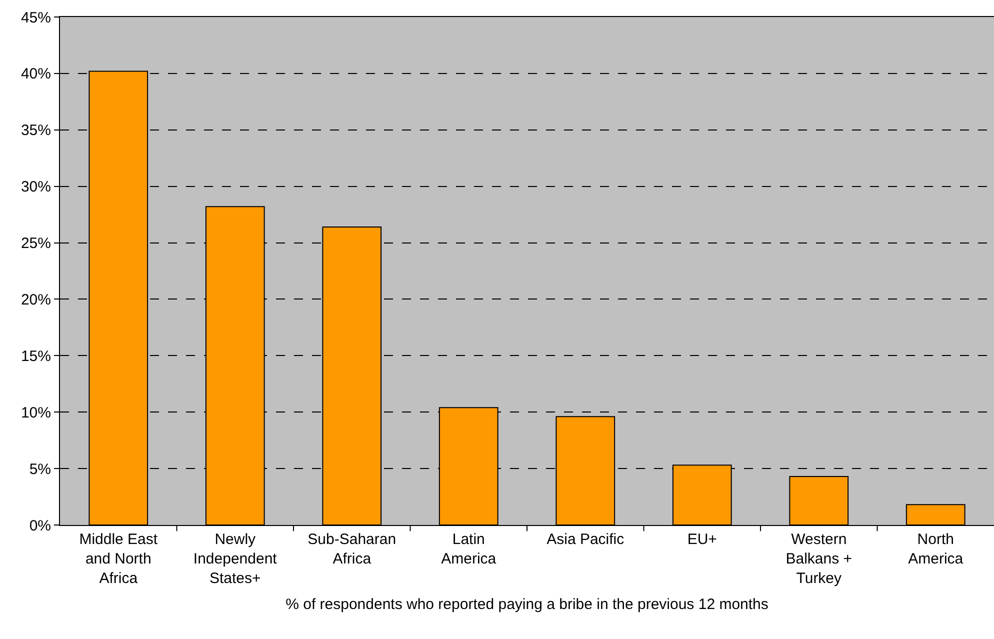 This screenshot has width=994, height=639. I want to click on x-tick-label: Sub-Saharan Africa, so click(352, 549).